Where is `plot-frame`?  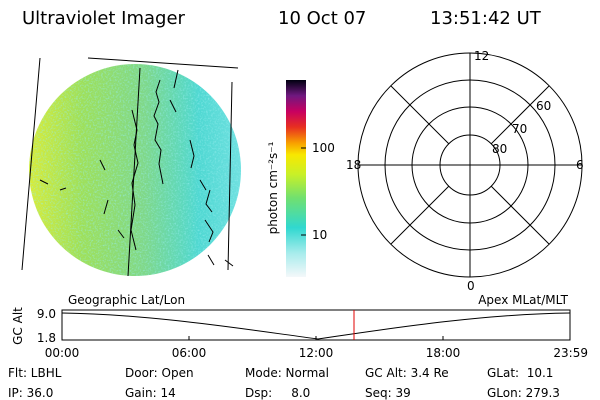 plot-frame is located at coordinates (316, 325).